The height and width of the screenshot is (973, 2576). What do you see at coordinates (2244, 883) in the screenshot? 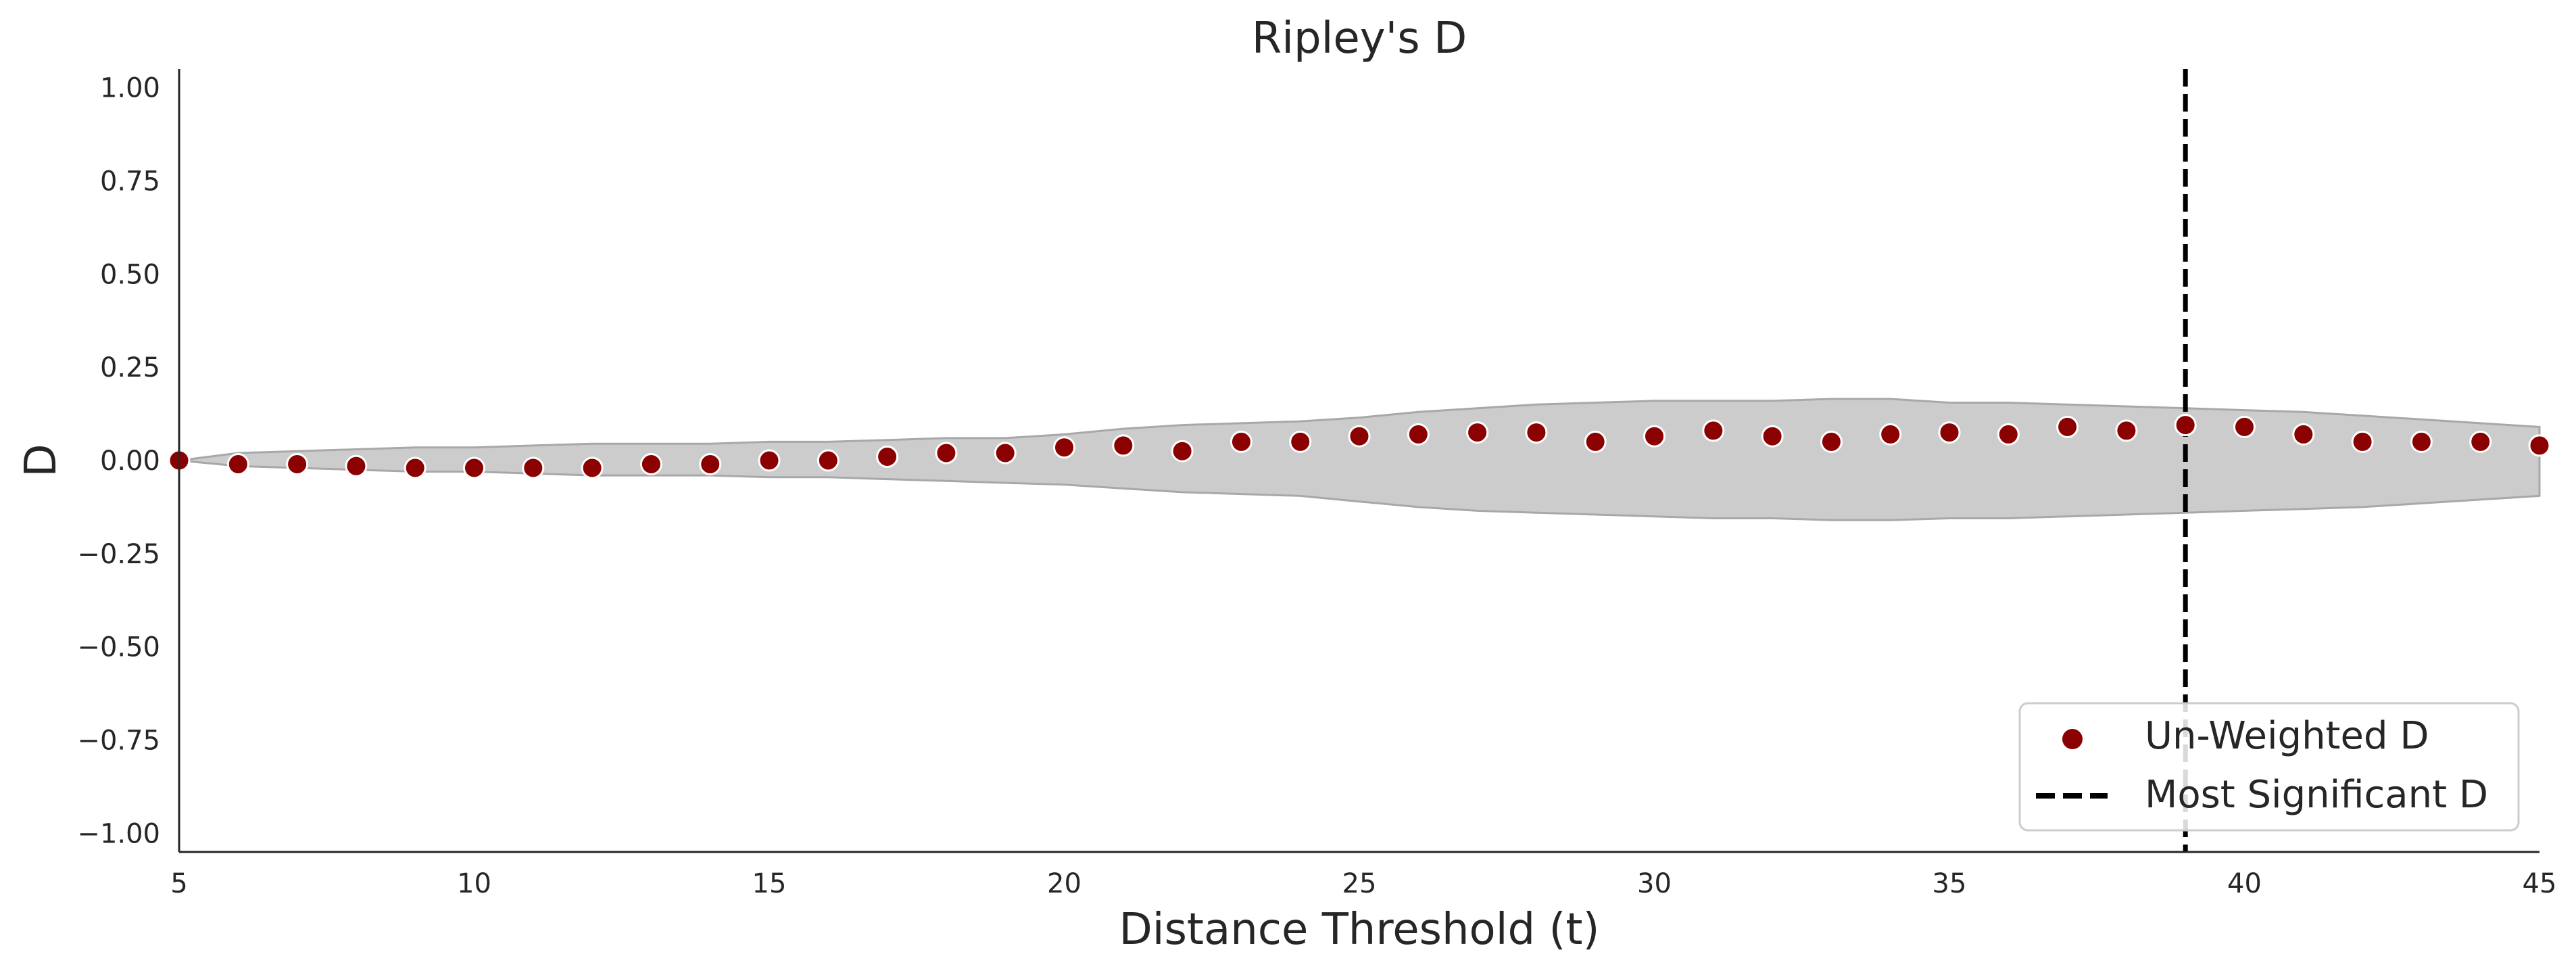
I see `x-tick-label: 40` at bounding box center [2244, 883].